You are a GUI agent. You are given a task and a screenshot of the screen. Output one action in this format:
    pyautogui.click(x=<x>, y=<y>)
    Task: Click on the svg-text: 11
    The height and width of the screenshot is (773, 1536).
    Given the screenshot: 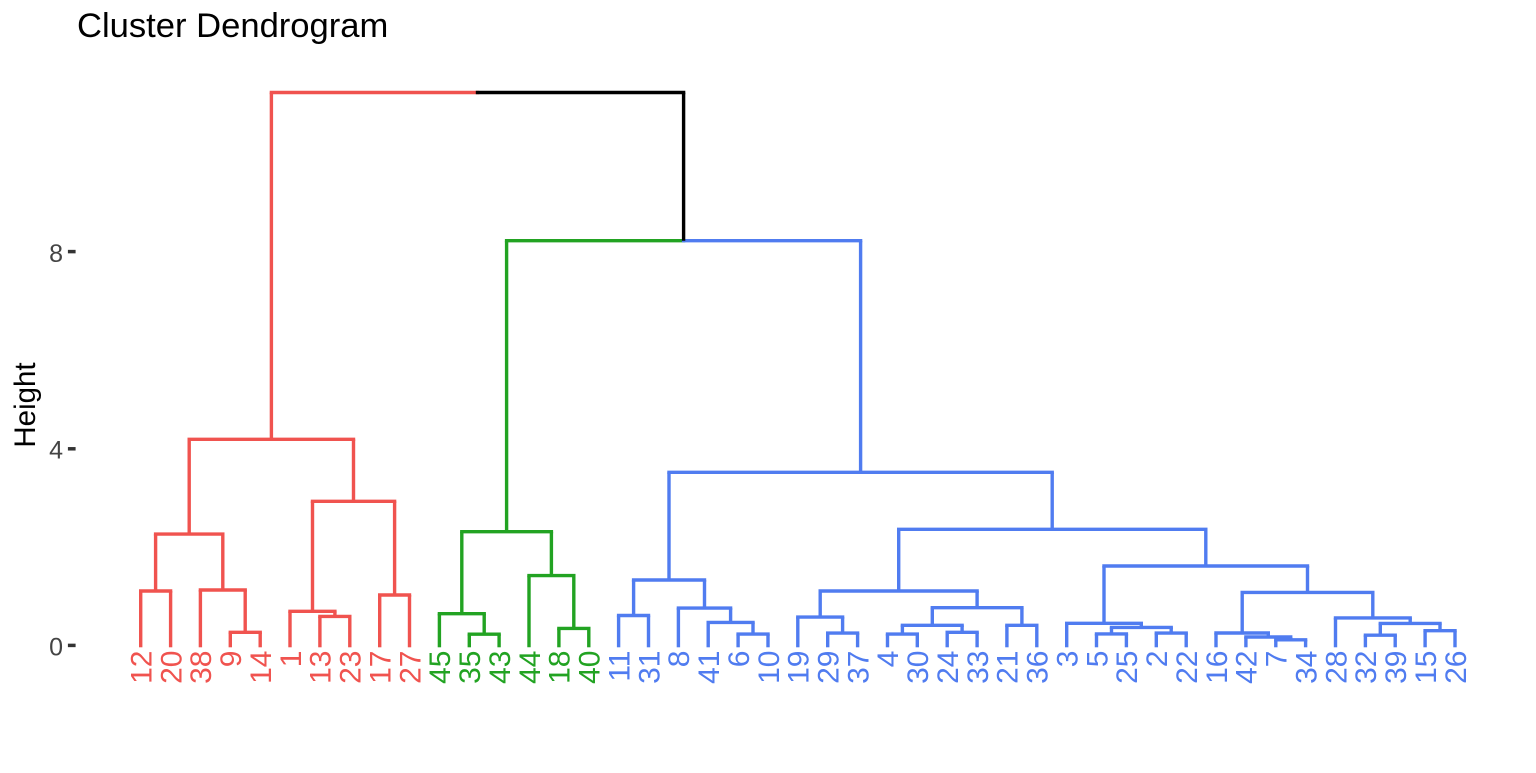 What is the action you would take?
    pyautogui.click(x=619, y=666)
    